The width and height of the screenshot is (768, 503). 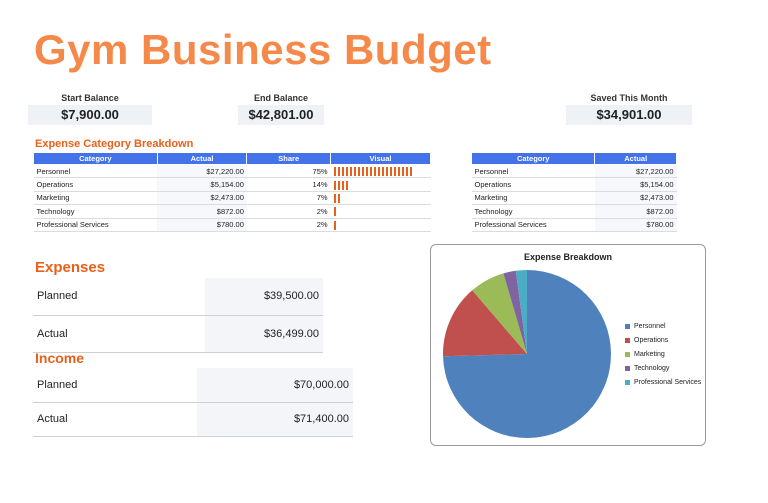 What do you see at coordinates (275, 419) in the screenshot?
I see `income-actual-value: $71,400.00` at bounding box center [275, 419].